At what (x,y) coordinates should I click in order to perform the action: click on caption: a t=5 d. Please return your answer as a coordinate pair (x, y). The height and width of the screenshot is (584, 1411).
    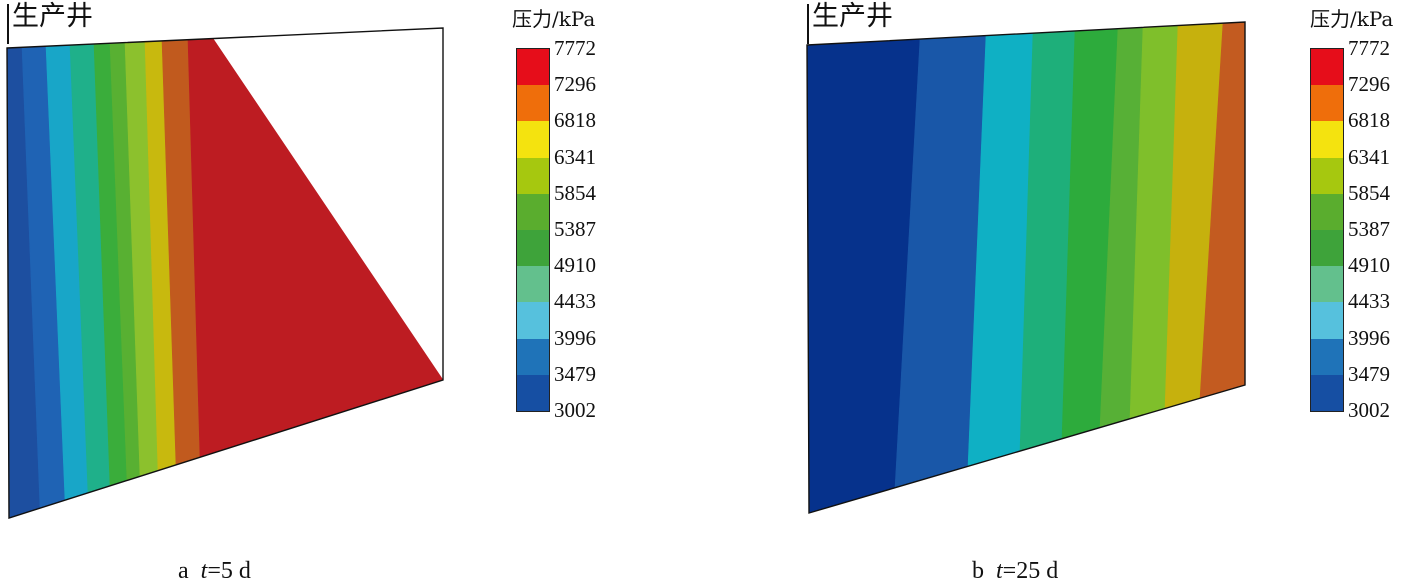
    Looking at the image, I should click on (214, 571).